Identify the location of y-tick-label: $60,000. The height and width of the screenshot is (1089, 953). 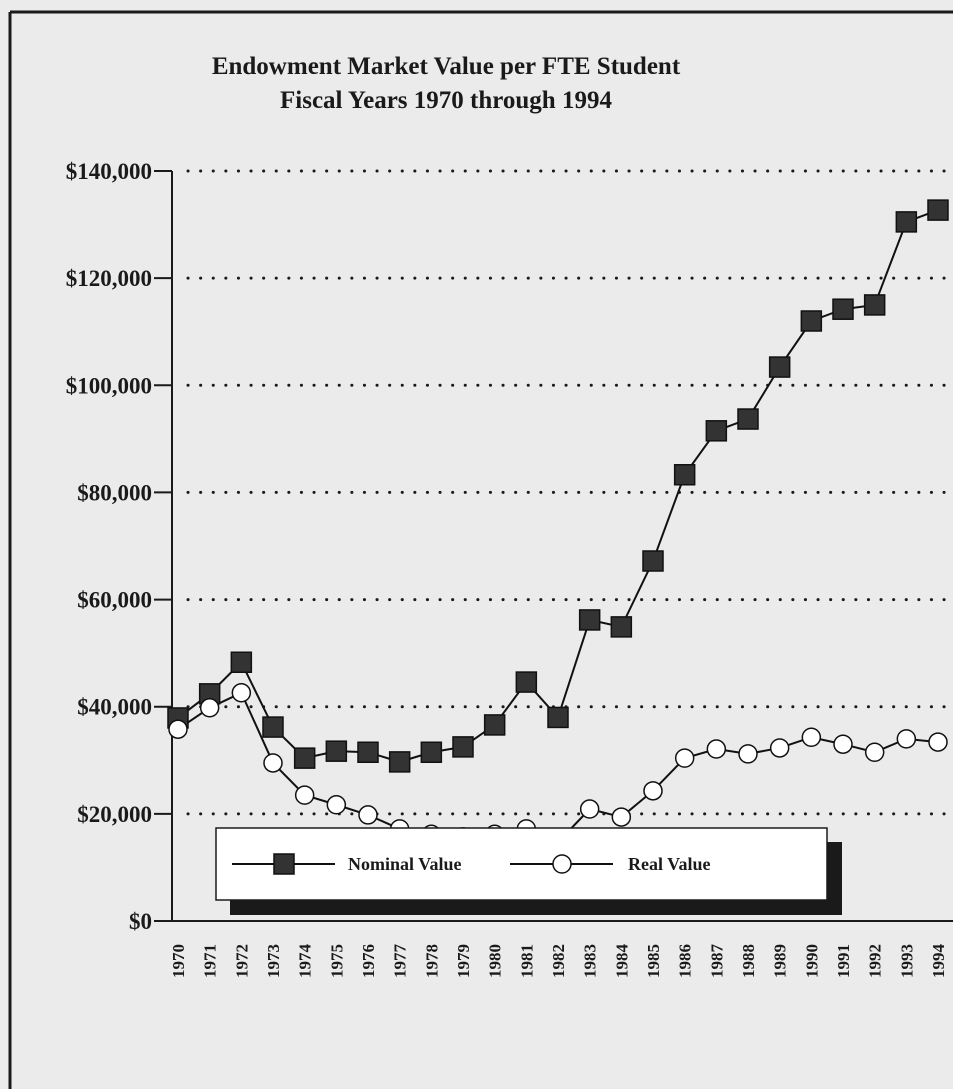
(114, 600).